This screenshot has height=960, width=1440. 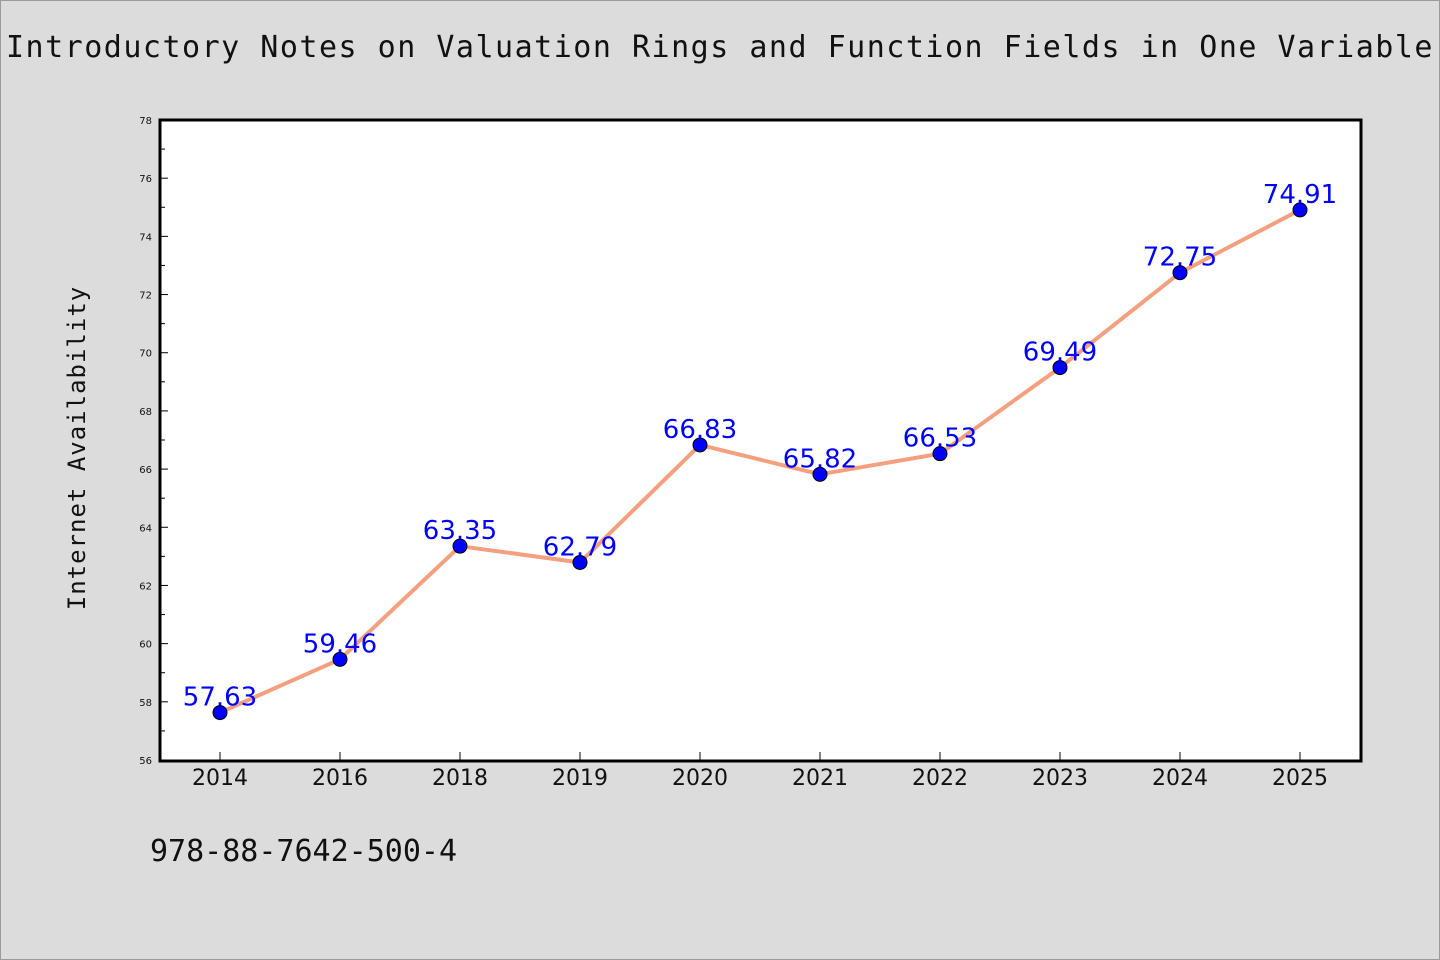 I want to click on y-tick-label: 68, so click(x=145, y=412).